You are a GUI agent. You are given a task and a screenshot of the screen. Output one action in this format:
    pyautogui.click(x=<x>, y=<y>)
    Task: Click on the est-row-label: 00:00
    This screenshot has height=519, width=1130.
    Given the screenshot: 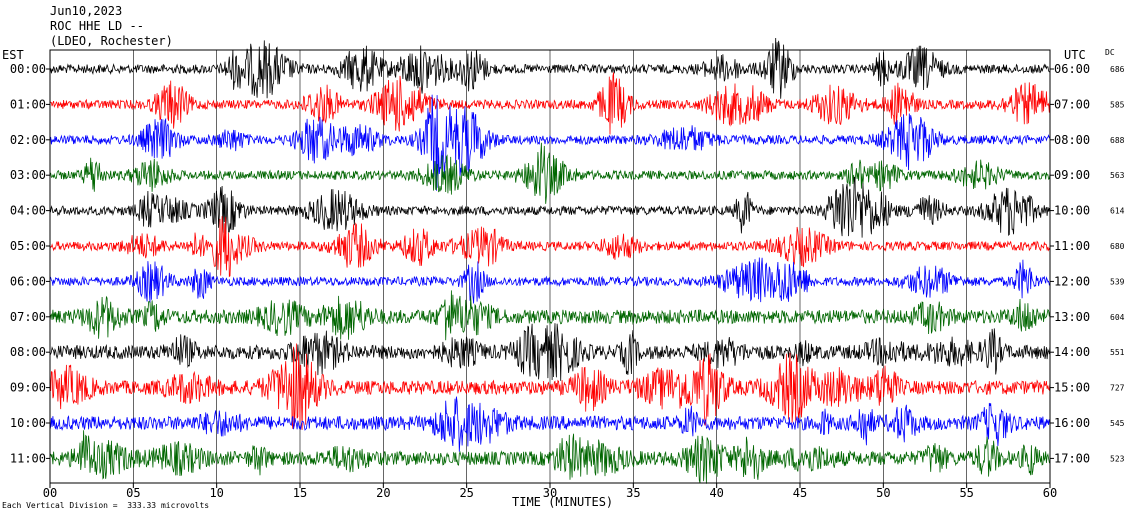 What is the action you would take?
    pyautogui.click(x=28, y=69)
    